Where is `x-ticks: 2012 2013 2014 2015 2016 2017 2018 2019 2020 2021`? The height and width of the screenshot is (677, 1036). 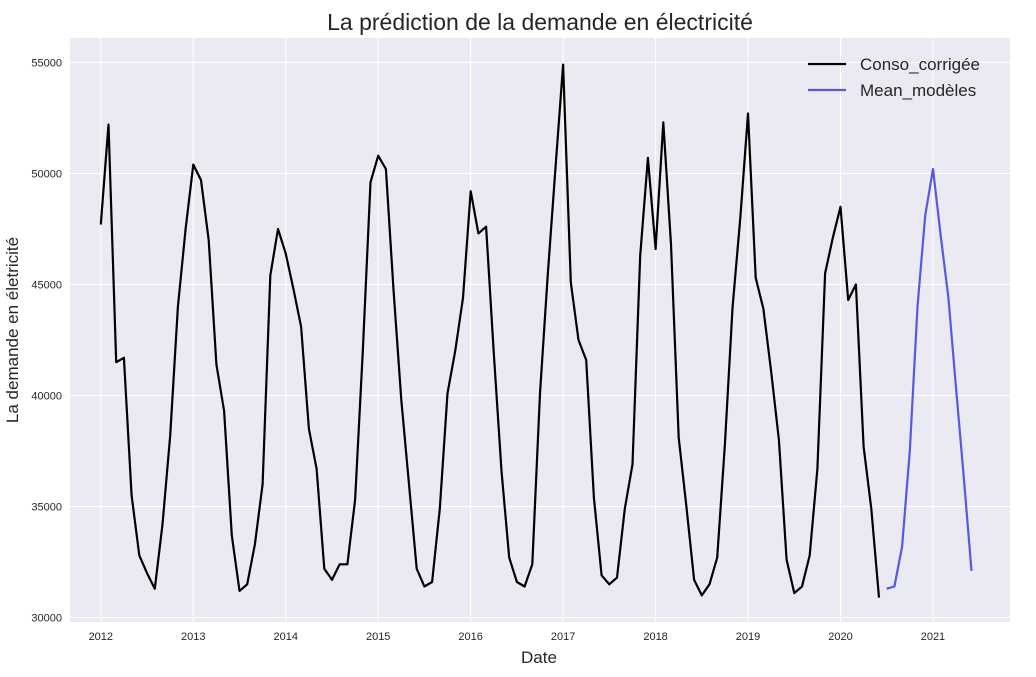 x-ticks: 2012 2013 2014 2015 2016 2017 2018 2019 2020 2021 is located at coordinates (517, 637).